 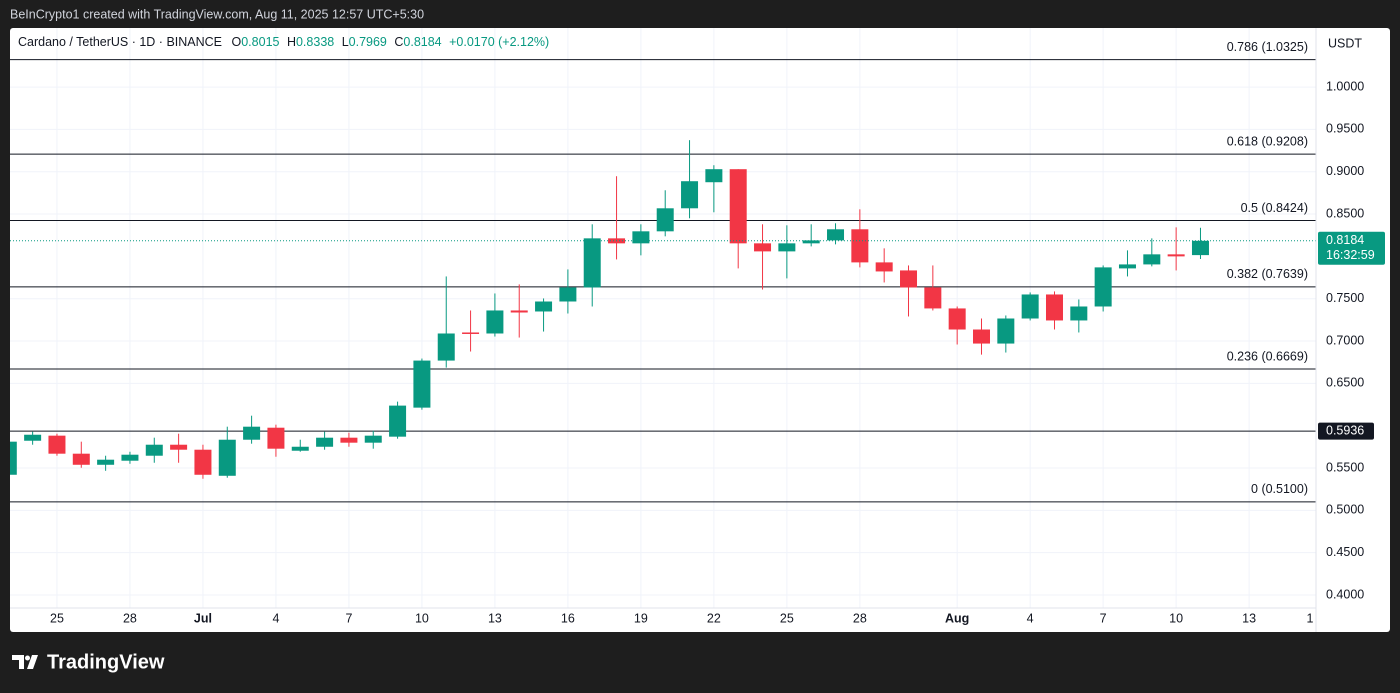 I want to click on x-tick-label: 16, so click(x=568, y=618).